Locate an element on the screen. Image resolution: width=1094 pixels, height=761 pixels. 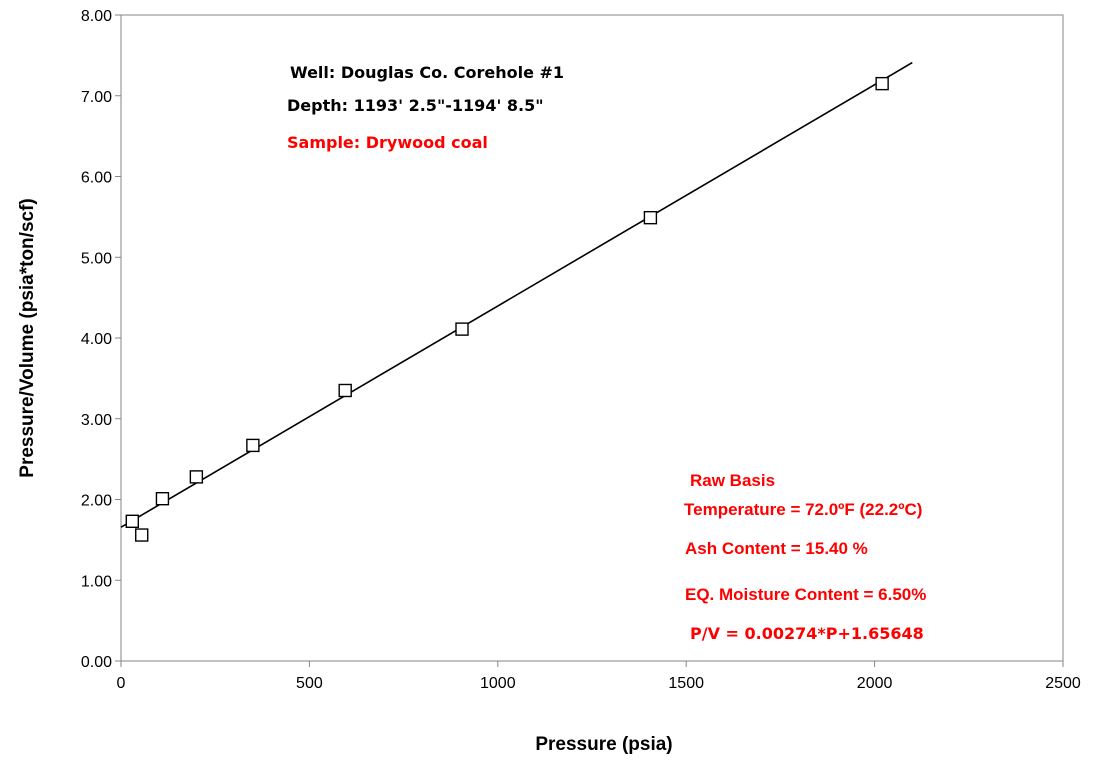
y-tick-label: 5.00 is located at coordinates (96, 258).